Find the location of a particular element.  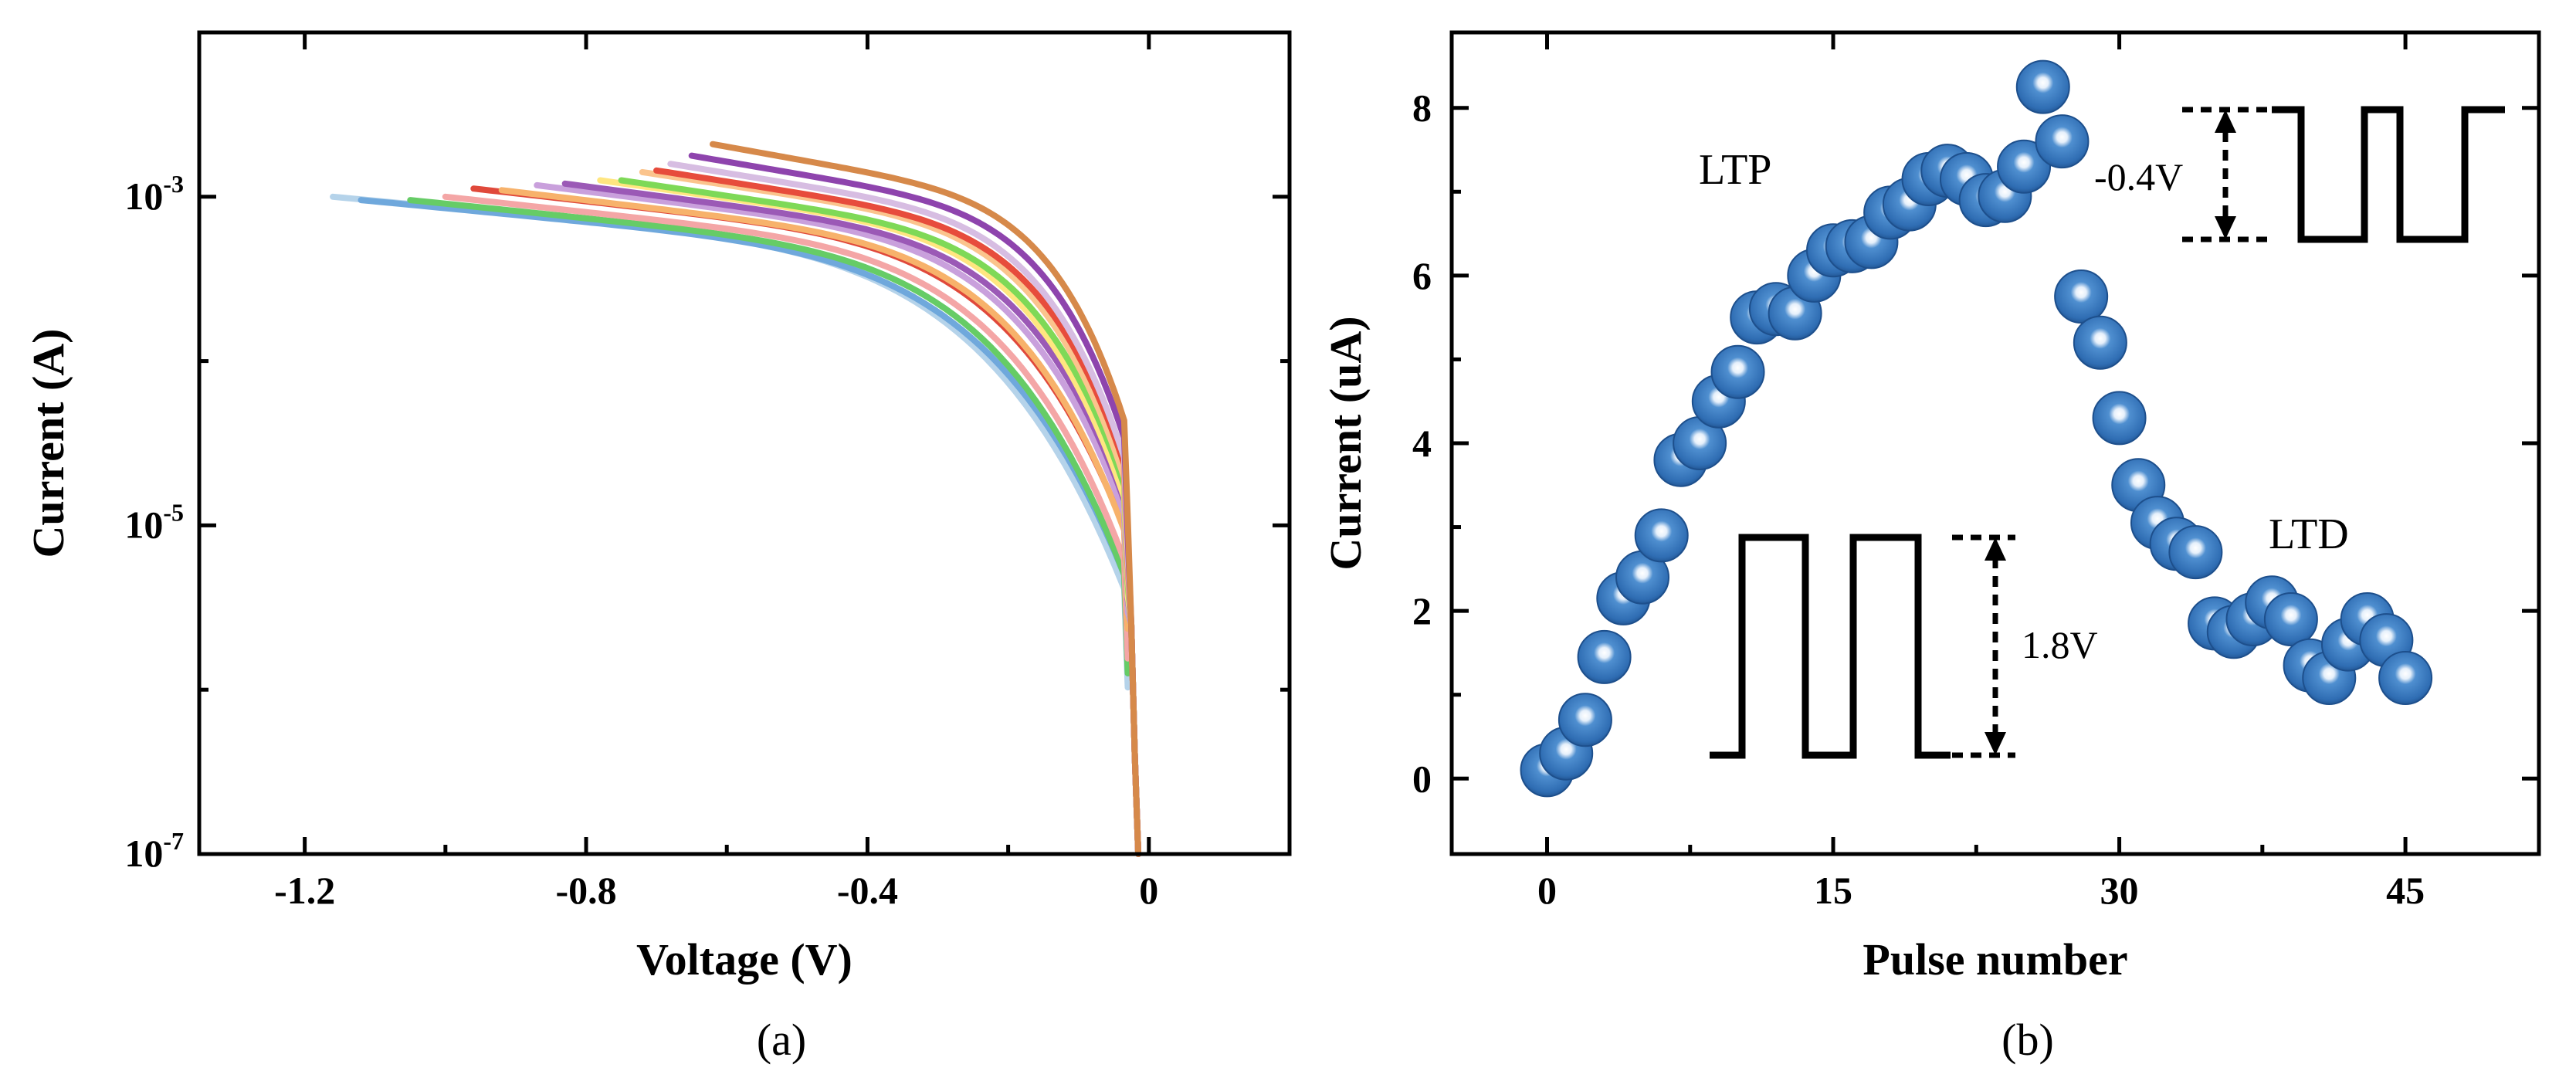

depression-pulse-inset: -0.4V is located at coordinates (2299, 174).